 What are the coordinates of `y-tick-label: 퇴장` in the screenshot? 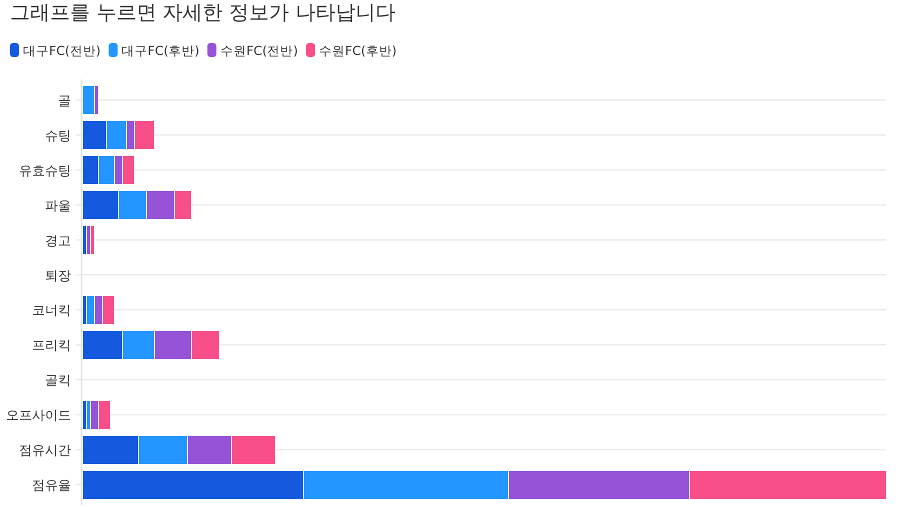 It's located at (58, 276).